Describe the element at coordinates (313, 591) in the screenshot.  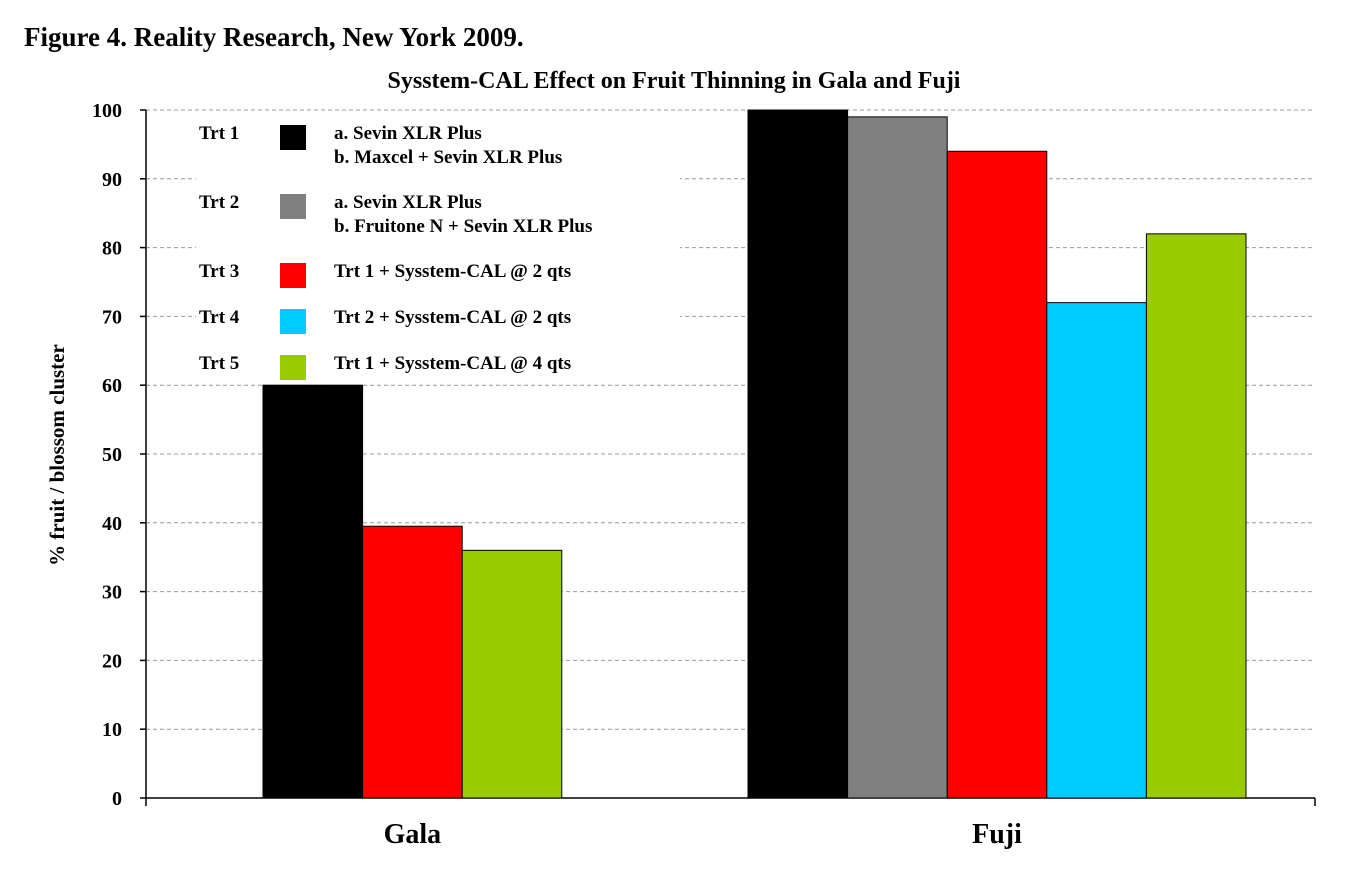
I see `bar-gala-trt1` at that location.